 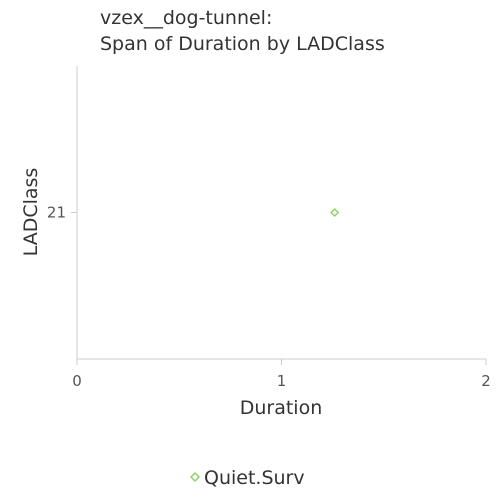 I want to click on y-axis-label: LADClass, so click(x=31, y=212).